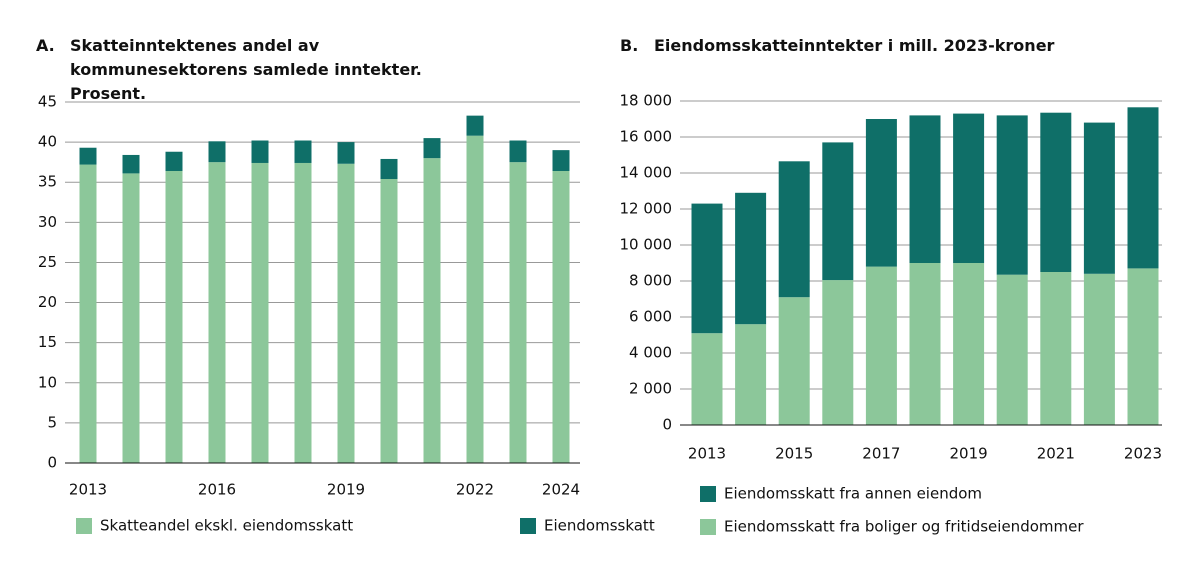 This screenshot has height=569, width=1200. Describe the element at coordinates (646, 173) in the screenshot. I see `y-tick-label: 14 000` at that location.